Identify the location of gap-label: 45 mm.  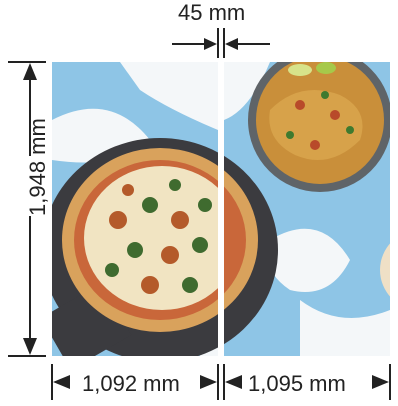
(212, 12).